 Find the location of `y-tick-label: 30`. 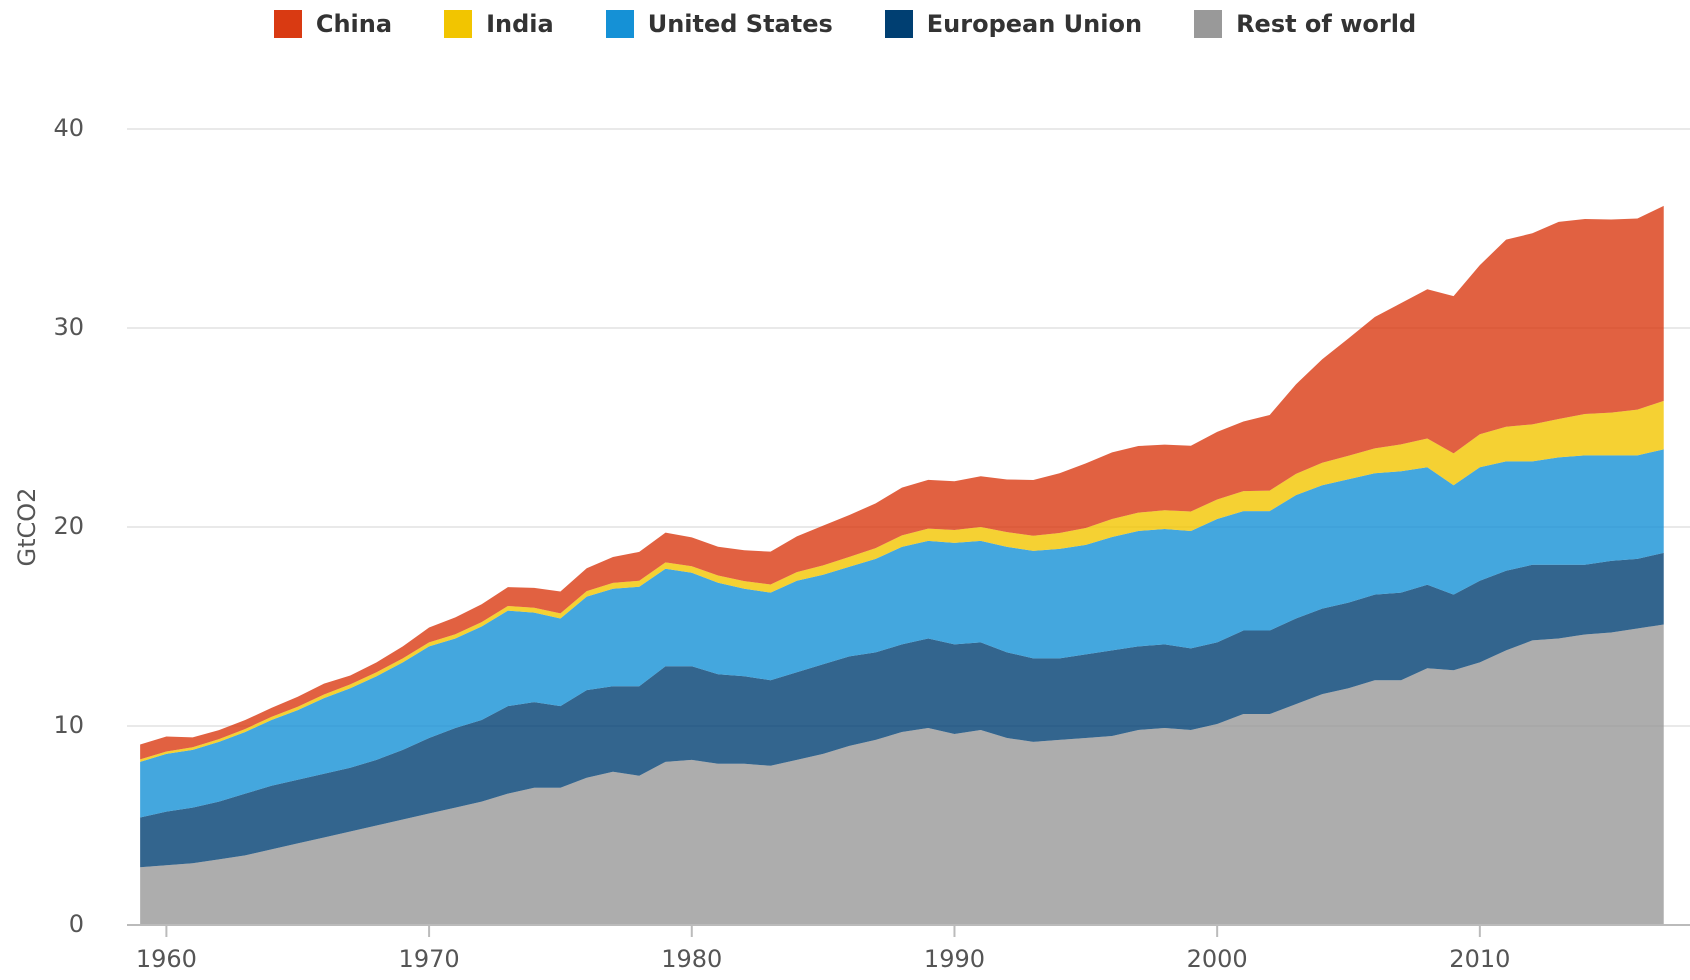

y-tick-label: 30 is located at coordinates (68, 327).